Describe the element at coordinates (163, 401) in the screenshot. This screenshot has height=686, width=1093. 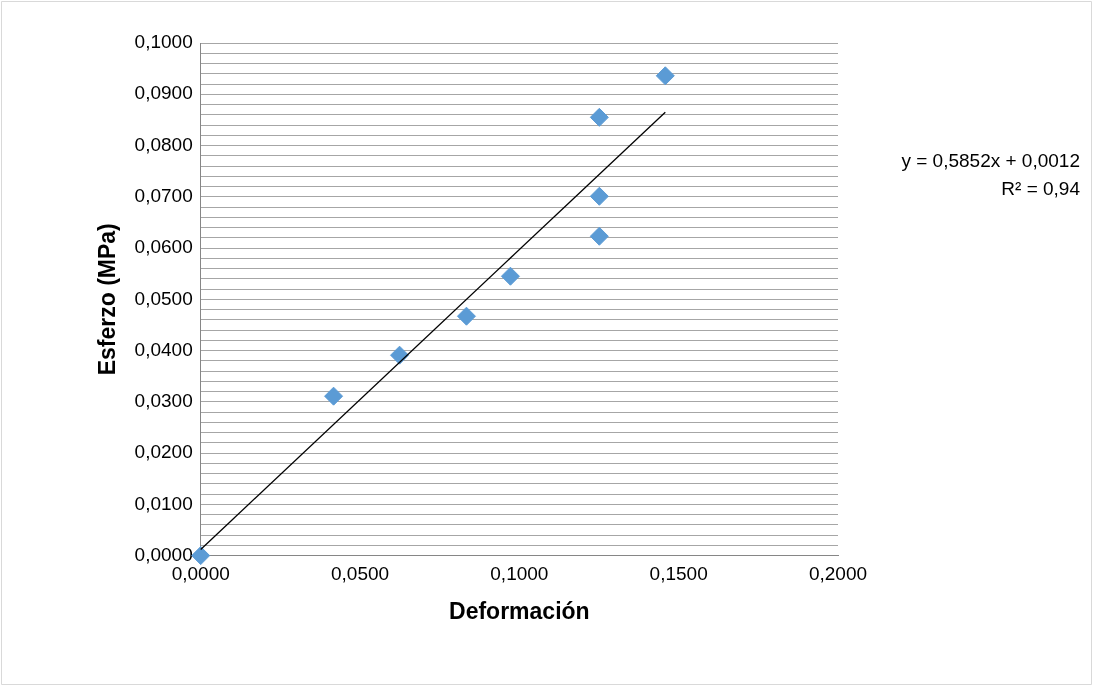
I see `y-tick-label: 0,0300` at that location.